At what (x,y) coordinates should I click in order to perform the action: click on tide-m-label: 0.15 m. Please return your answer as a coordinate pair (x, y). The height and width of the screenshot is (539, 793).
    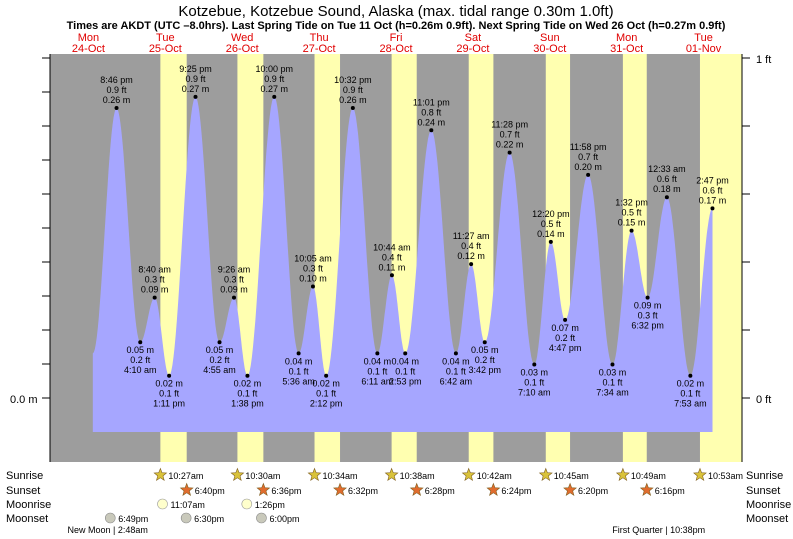
    Looking at the image, I should click on (632, 223).